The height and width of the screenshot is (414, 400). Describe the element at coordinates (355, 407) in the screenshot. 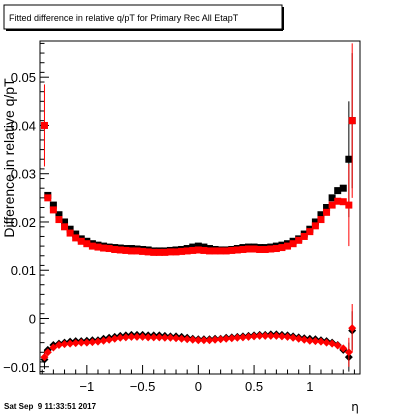

I see `x-axis-title: η` at that location.